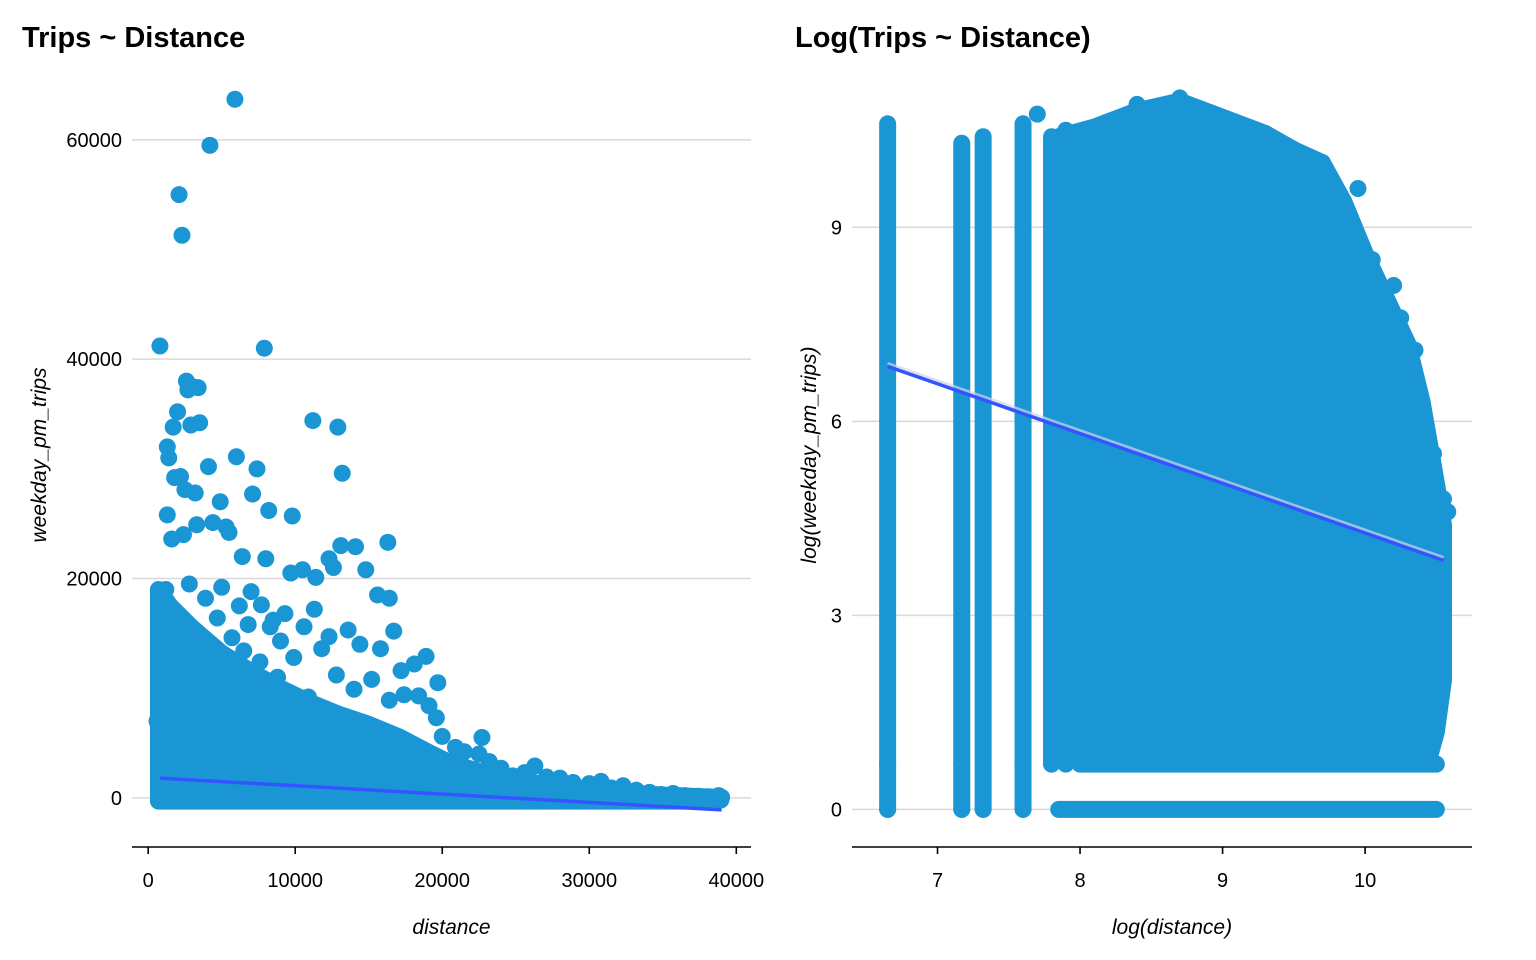 Image resolution: width=1536 pixels, height=960 pixels. I want to click on left-x-tick-label: 20000, so click(442, 881).